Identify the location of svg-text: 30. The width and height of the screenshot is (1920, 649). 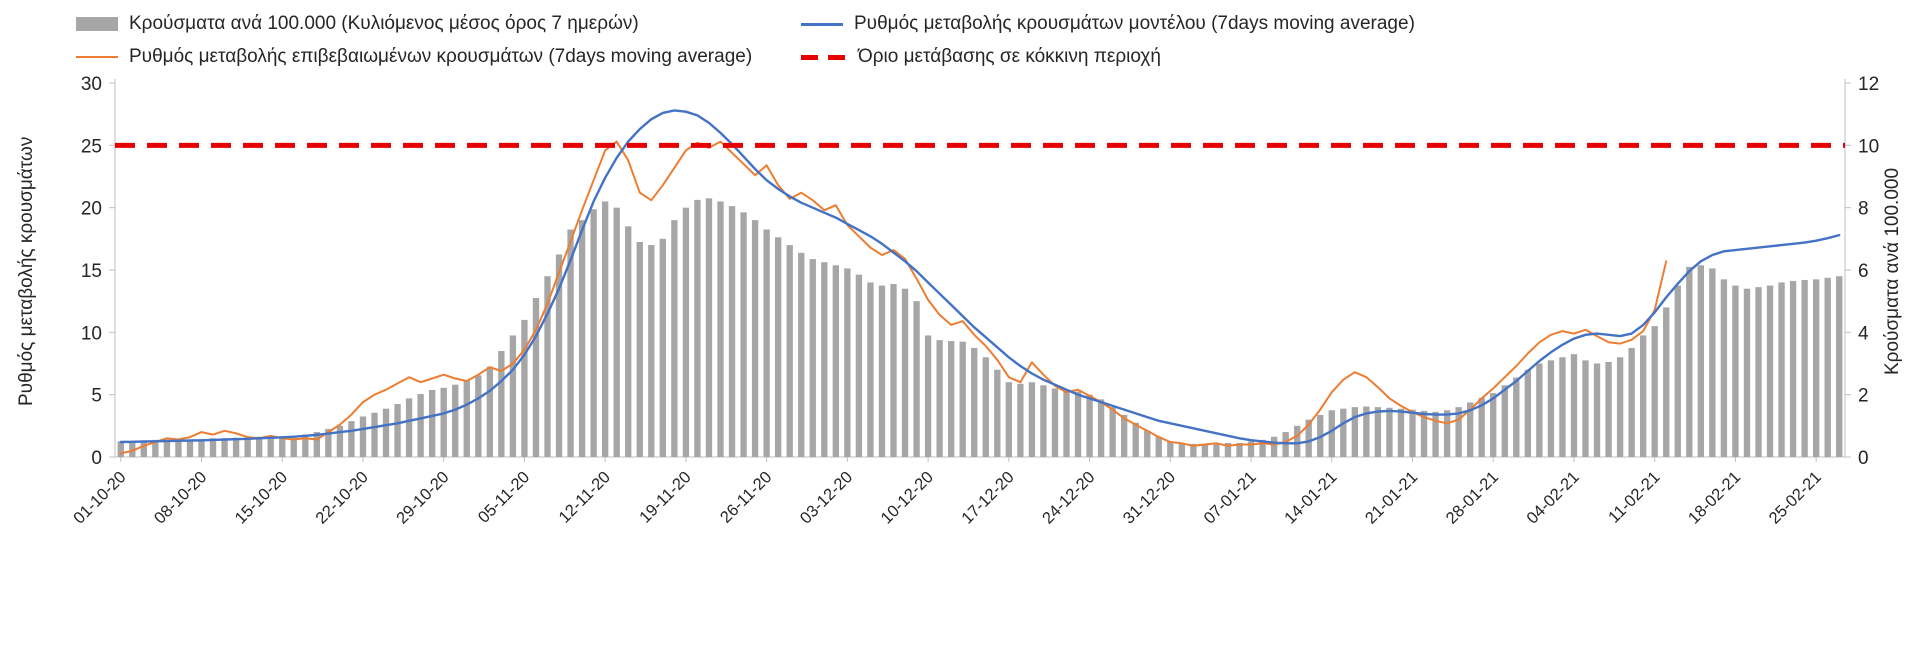
(91, 85).